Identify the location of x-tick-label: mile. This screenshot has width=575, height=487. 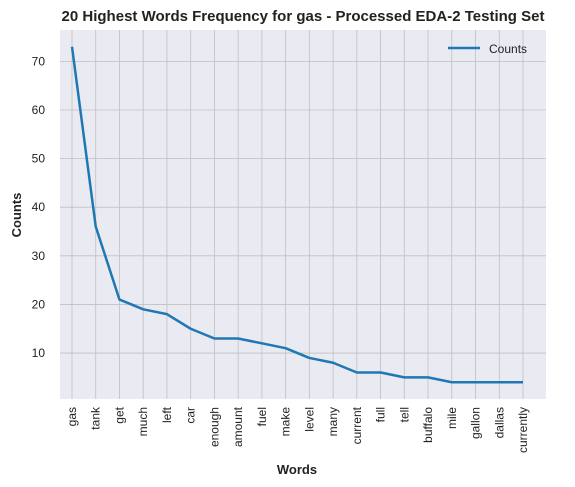
(452, 418).